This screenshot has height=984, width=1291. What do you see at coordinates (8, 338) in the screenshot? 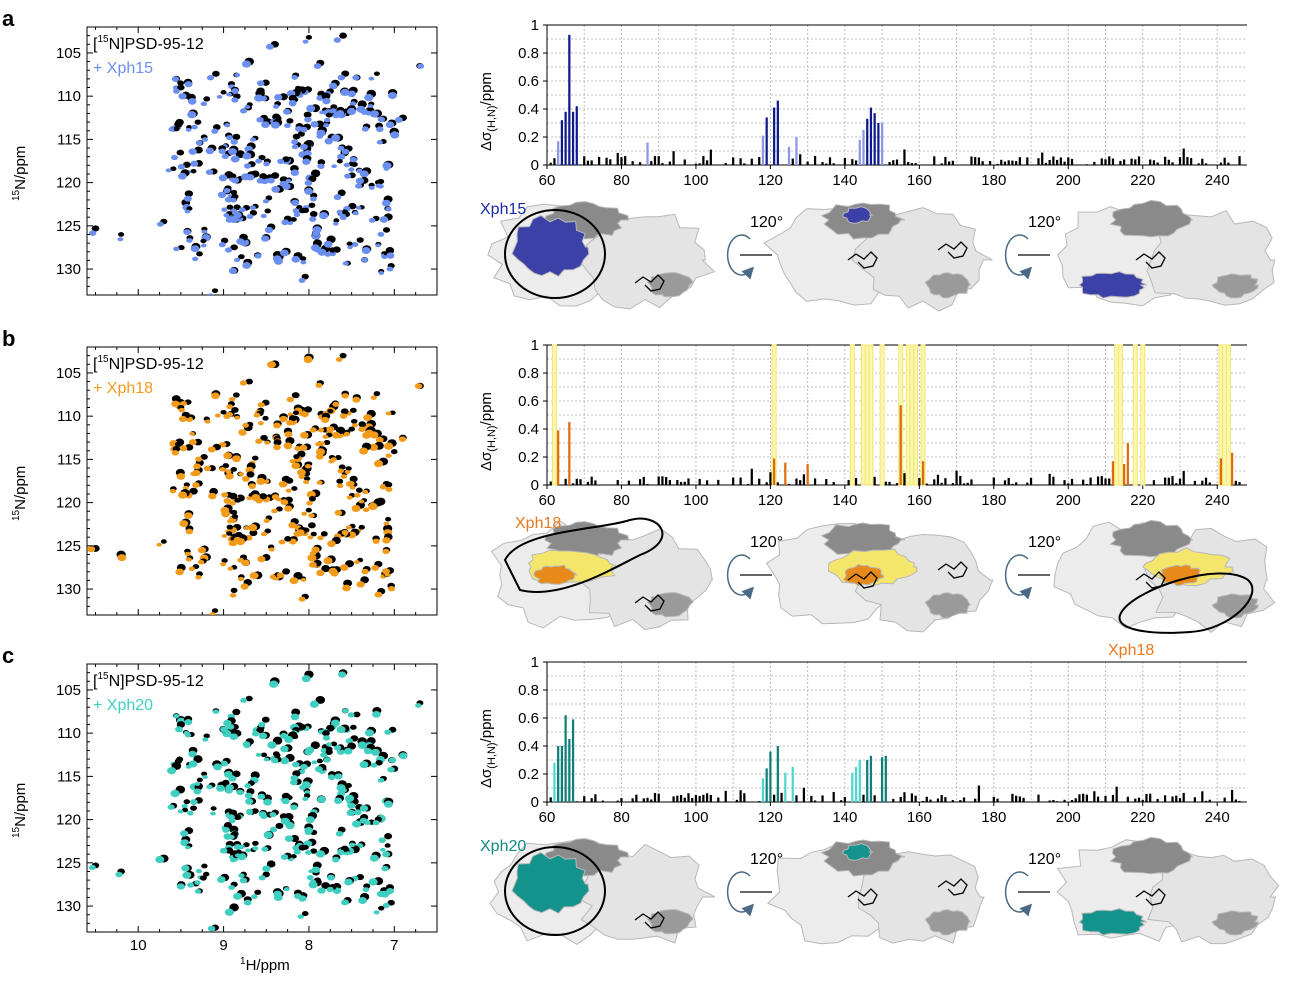
I see `panel-letter-b: b` at bounding box center [8, 338].